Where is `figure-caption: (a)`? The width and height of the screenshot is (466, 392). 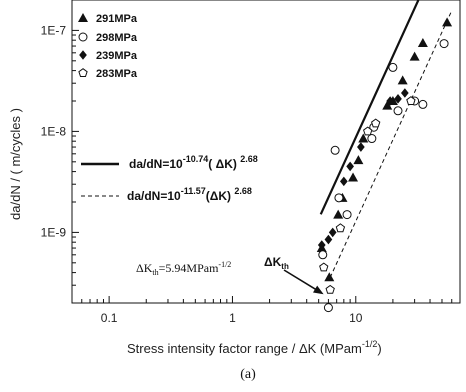 figure-caption: (a) is located at coordinates (248, 374).